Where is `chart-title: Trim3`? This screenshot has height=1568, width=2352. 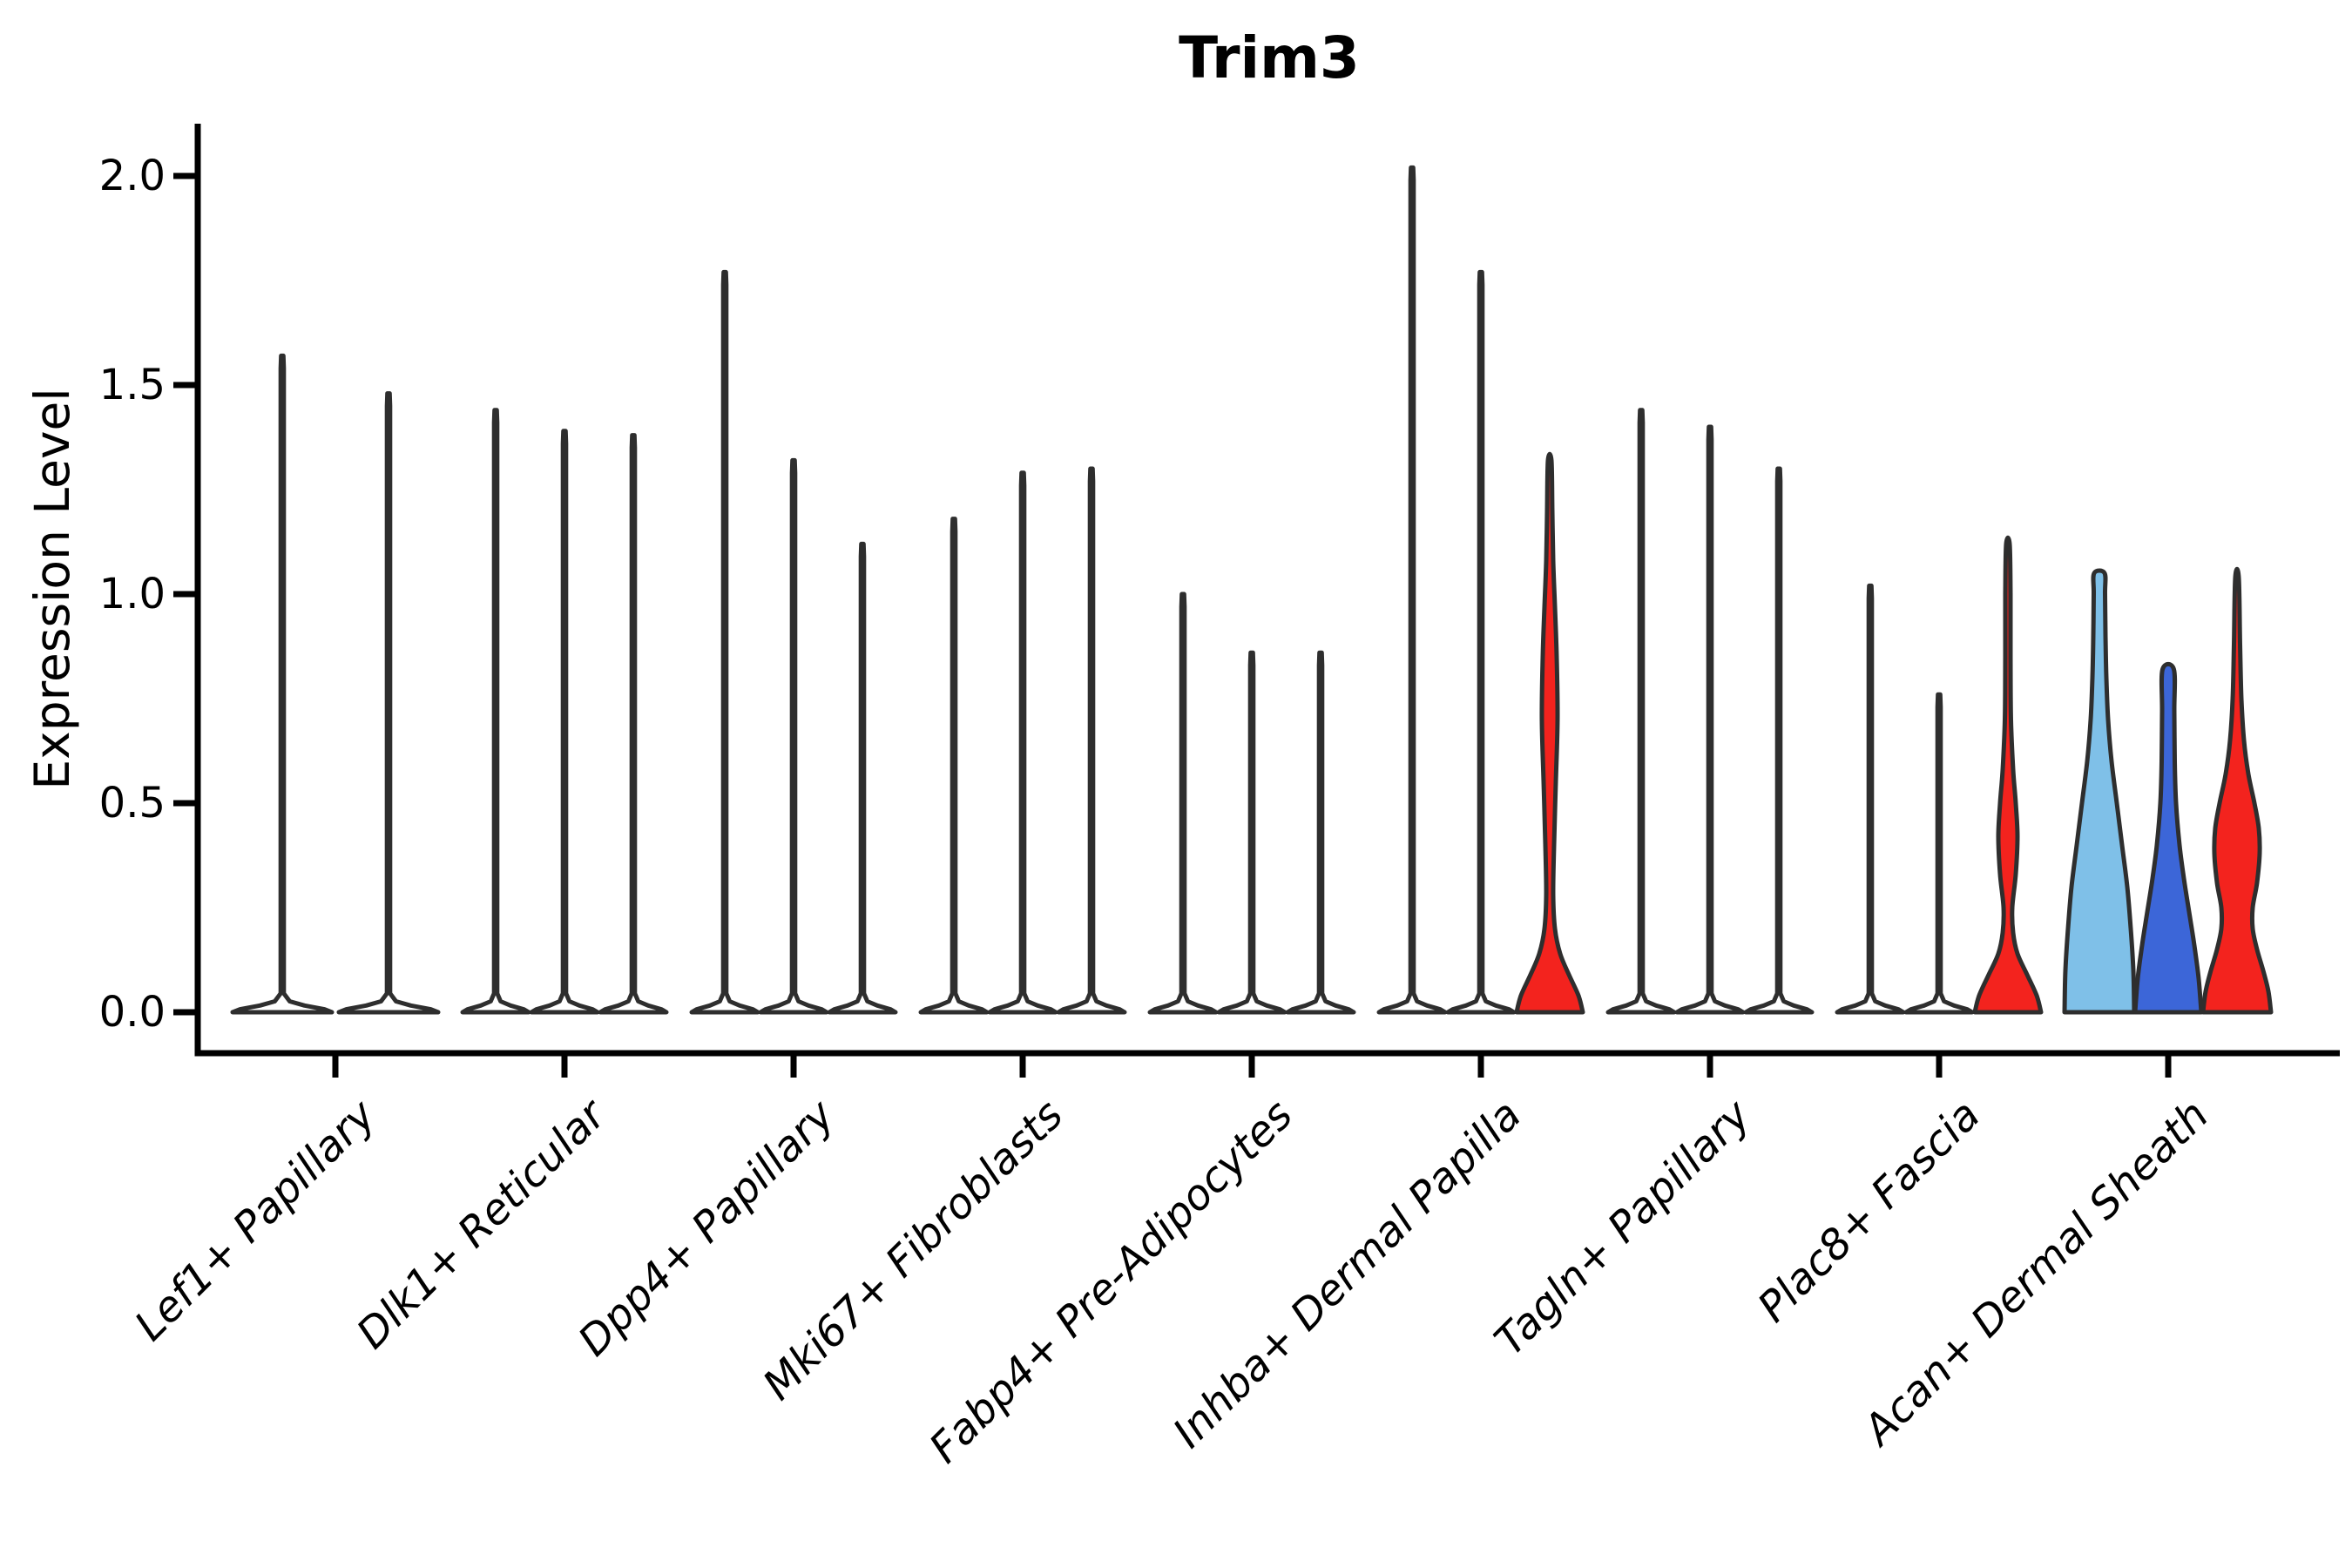
chart-title: Trim3 is located at coordinates (1270, 58).